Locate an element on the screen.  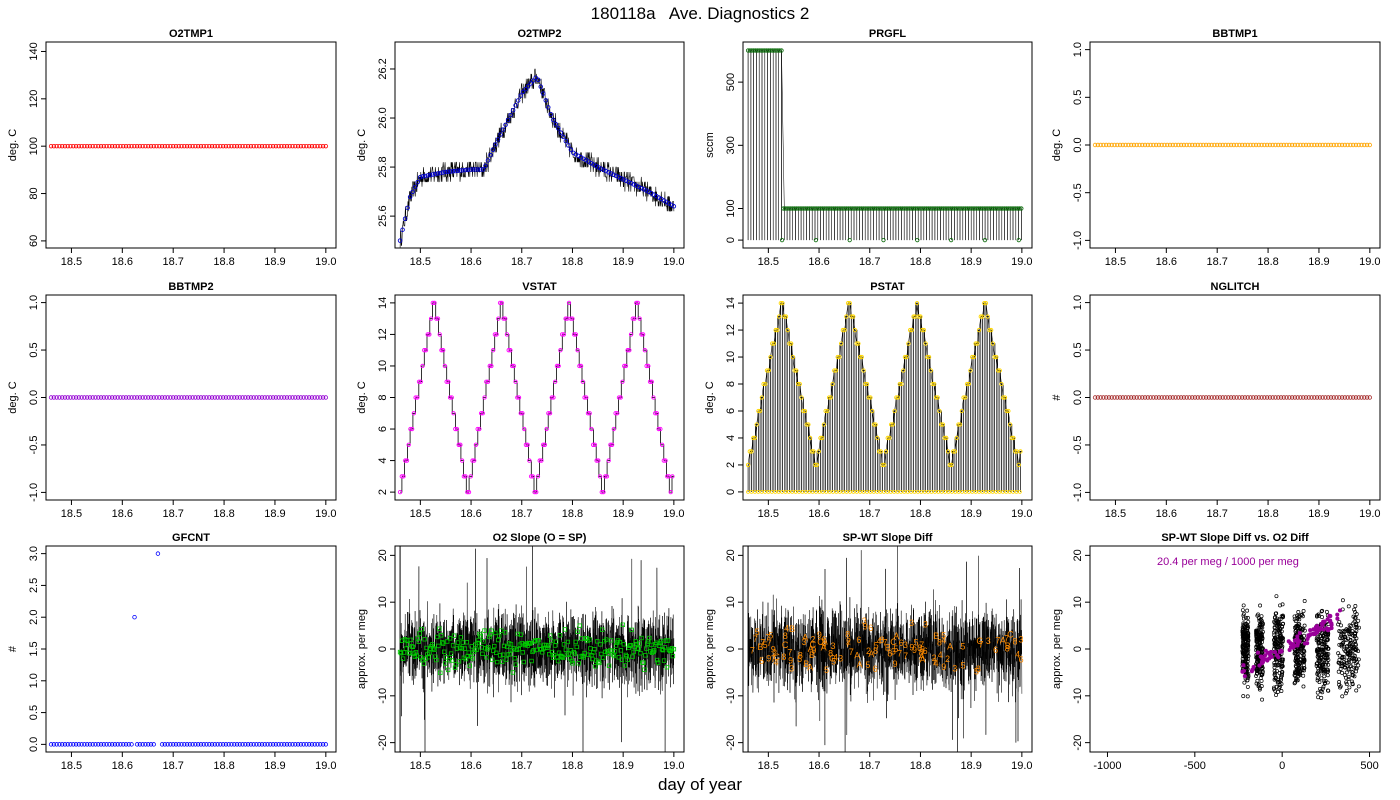
data-point-symbol: 6 is located at coordinates (901, 643).